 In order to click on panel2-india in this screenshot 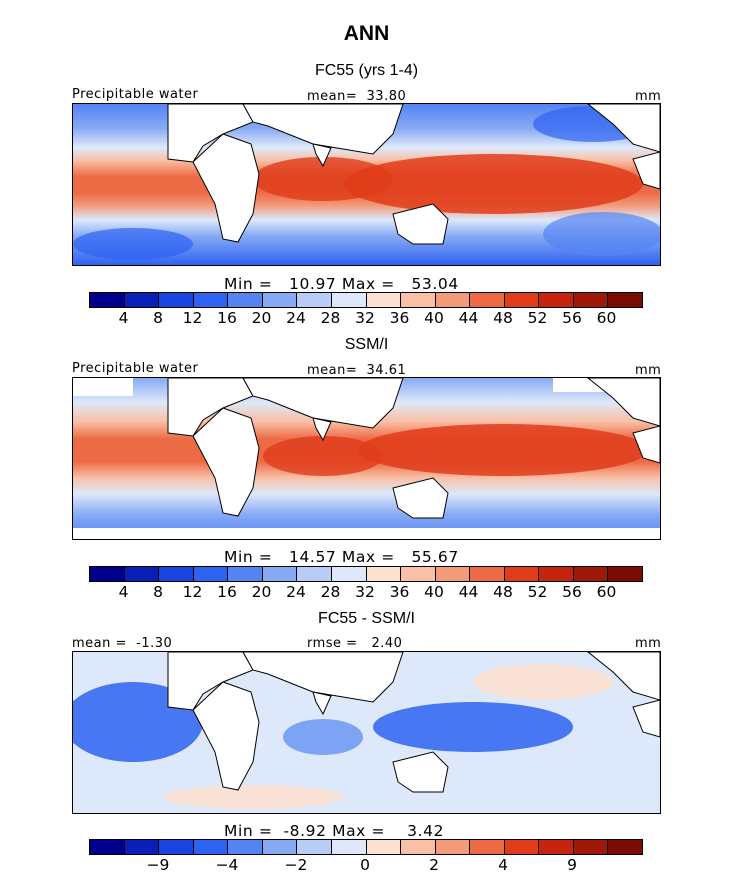, I will do `click(322, 429)`.